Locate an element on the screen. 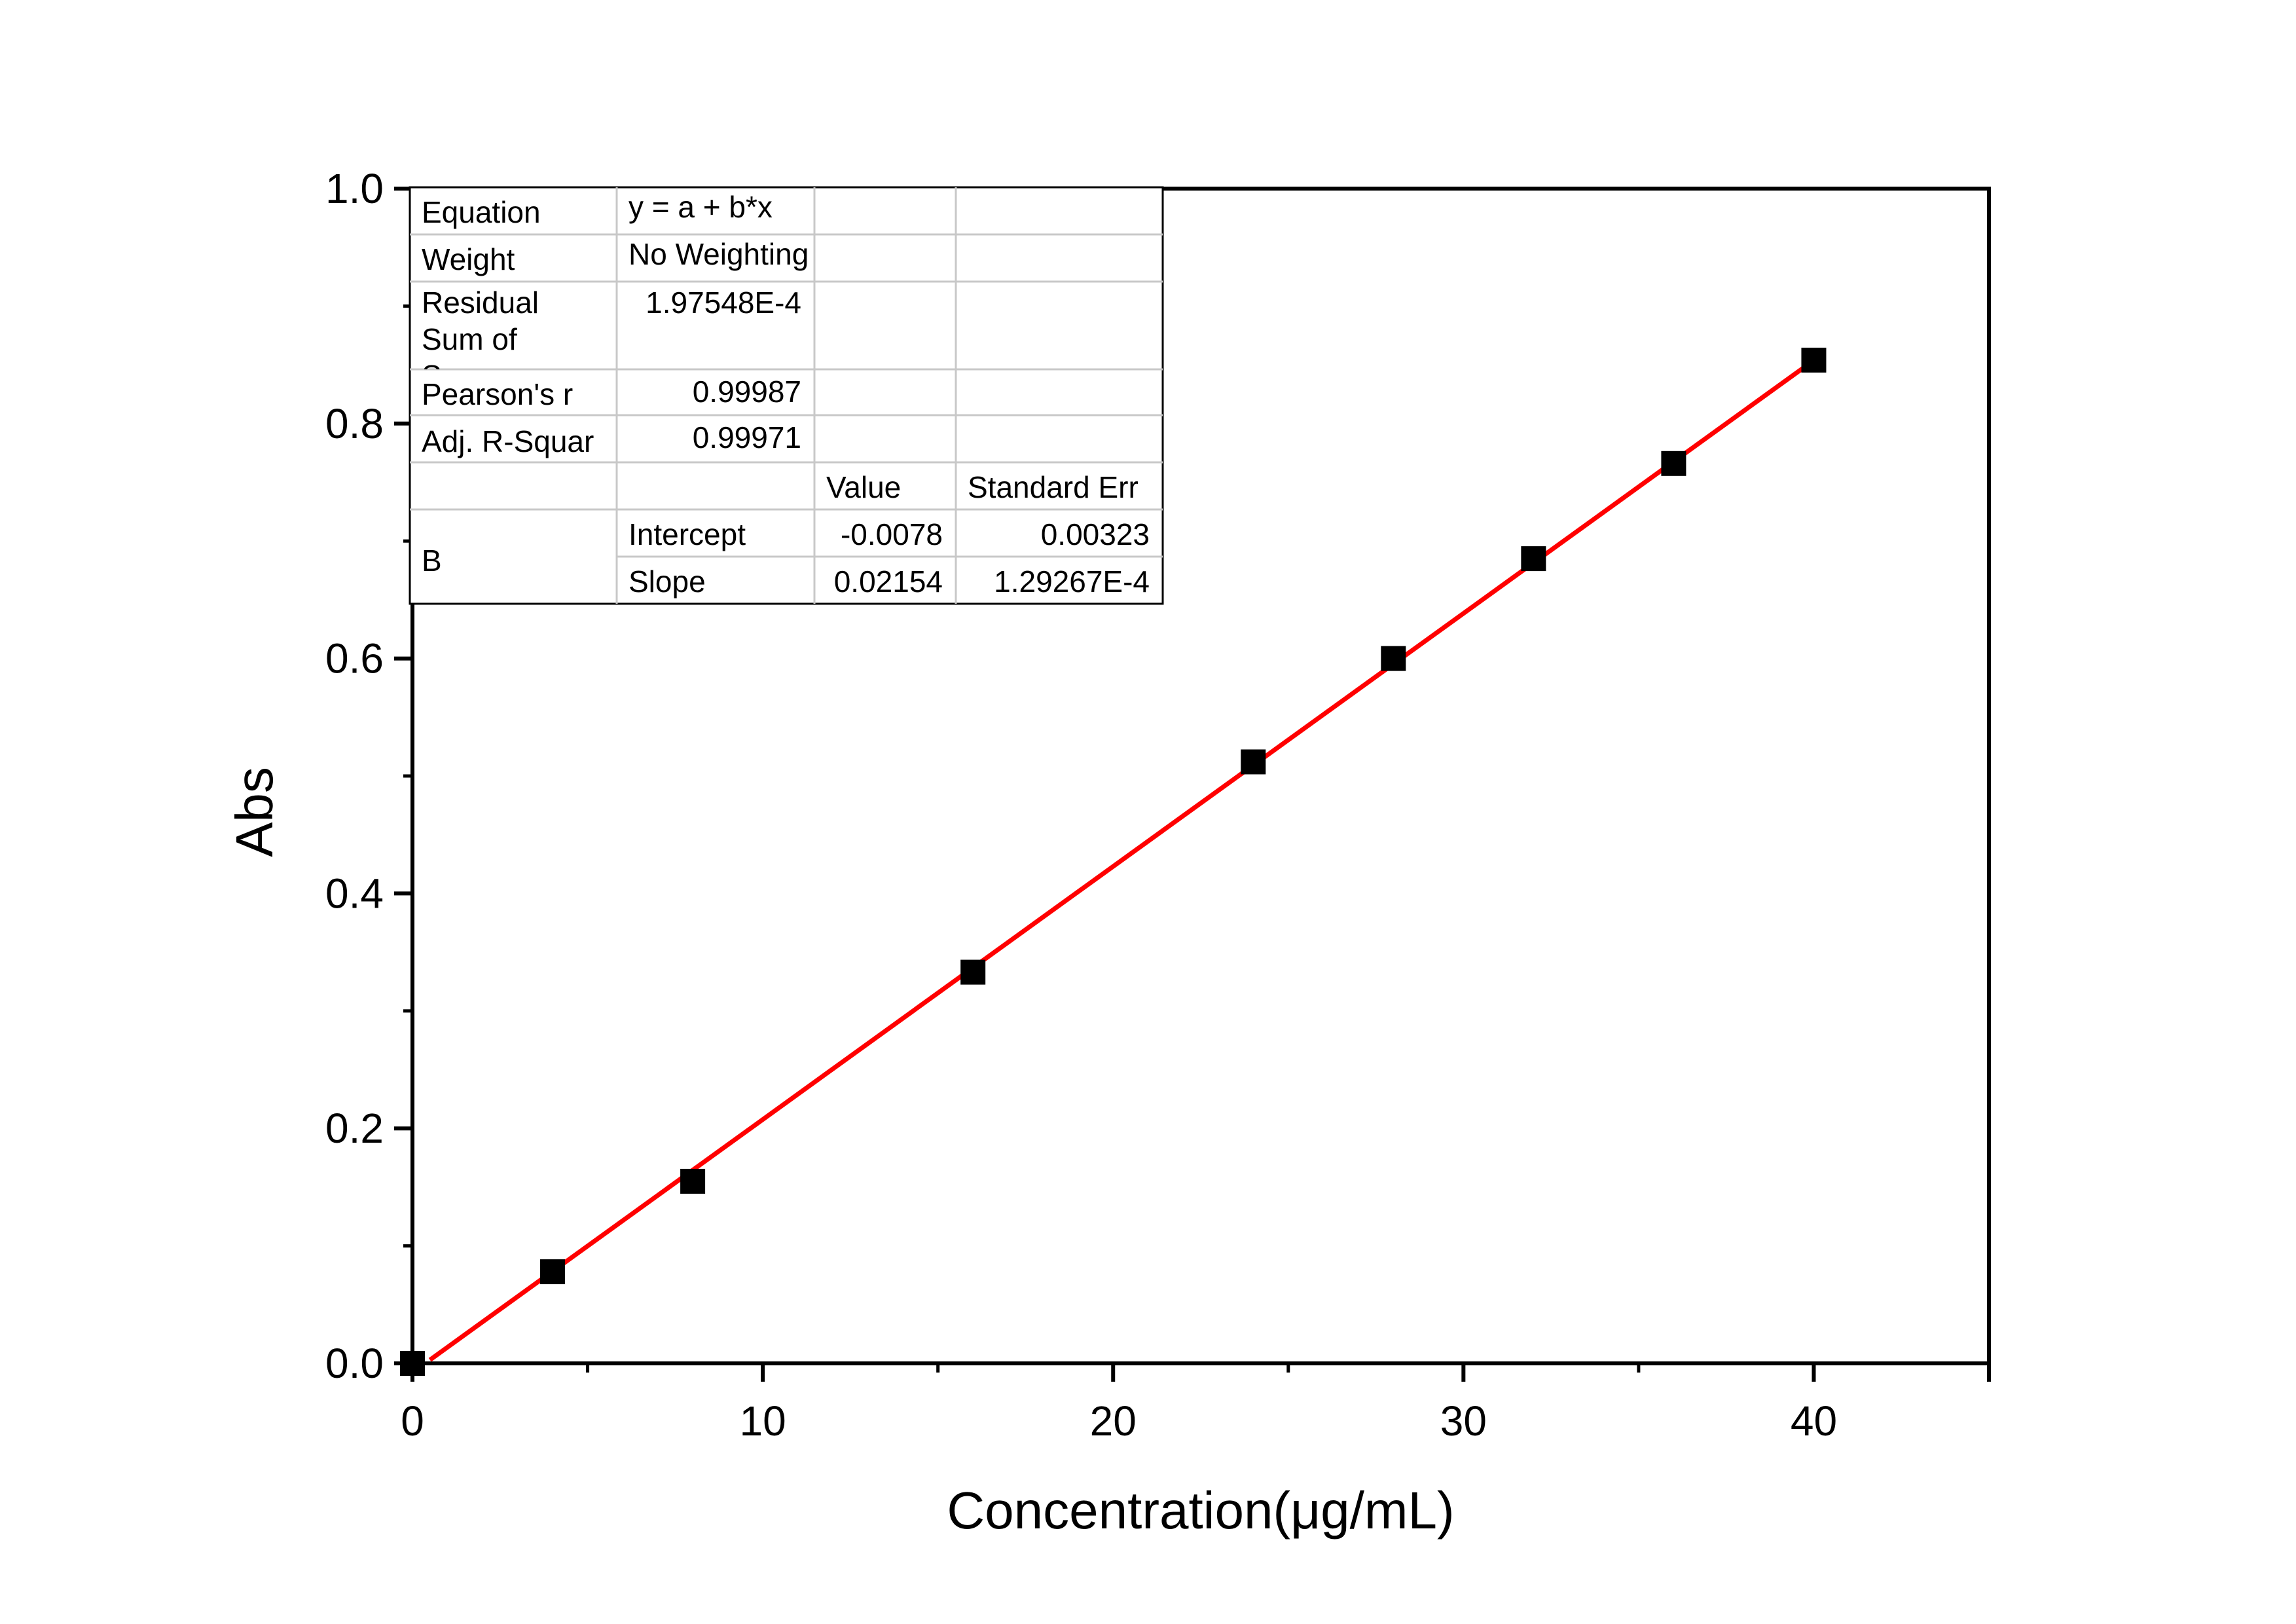 The height and width of the screenshot is (1624, 2296). x-tick-label: 30 is located at coordinates (1463, 1421).